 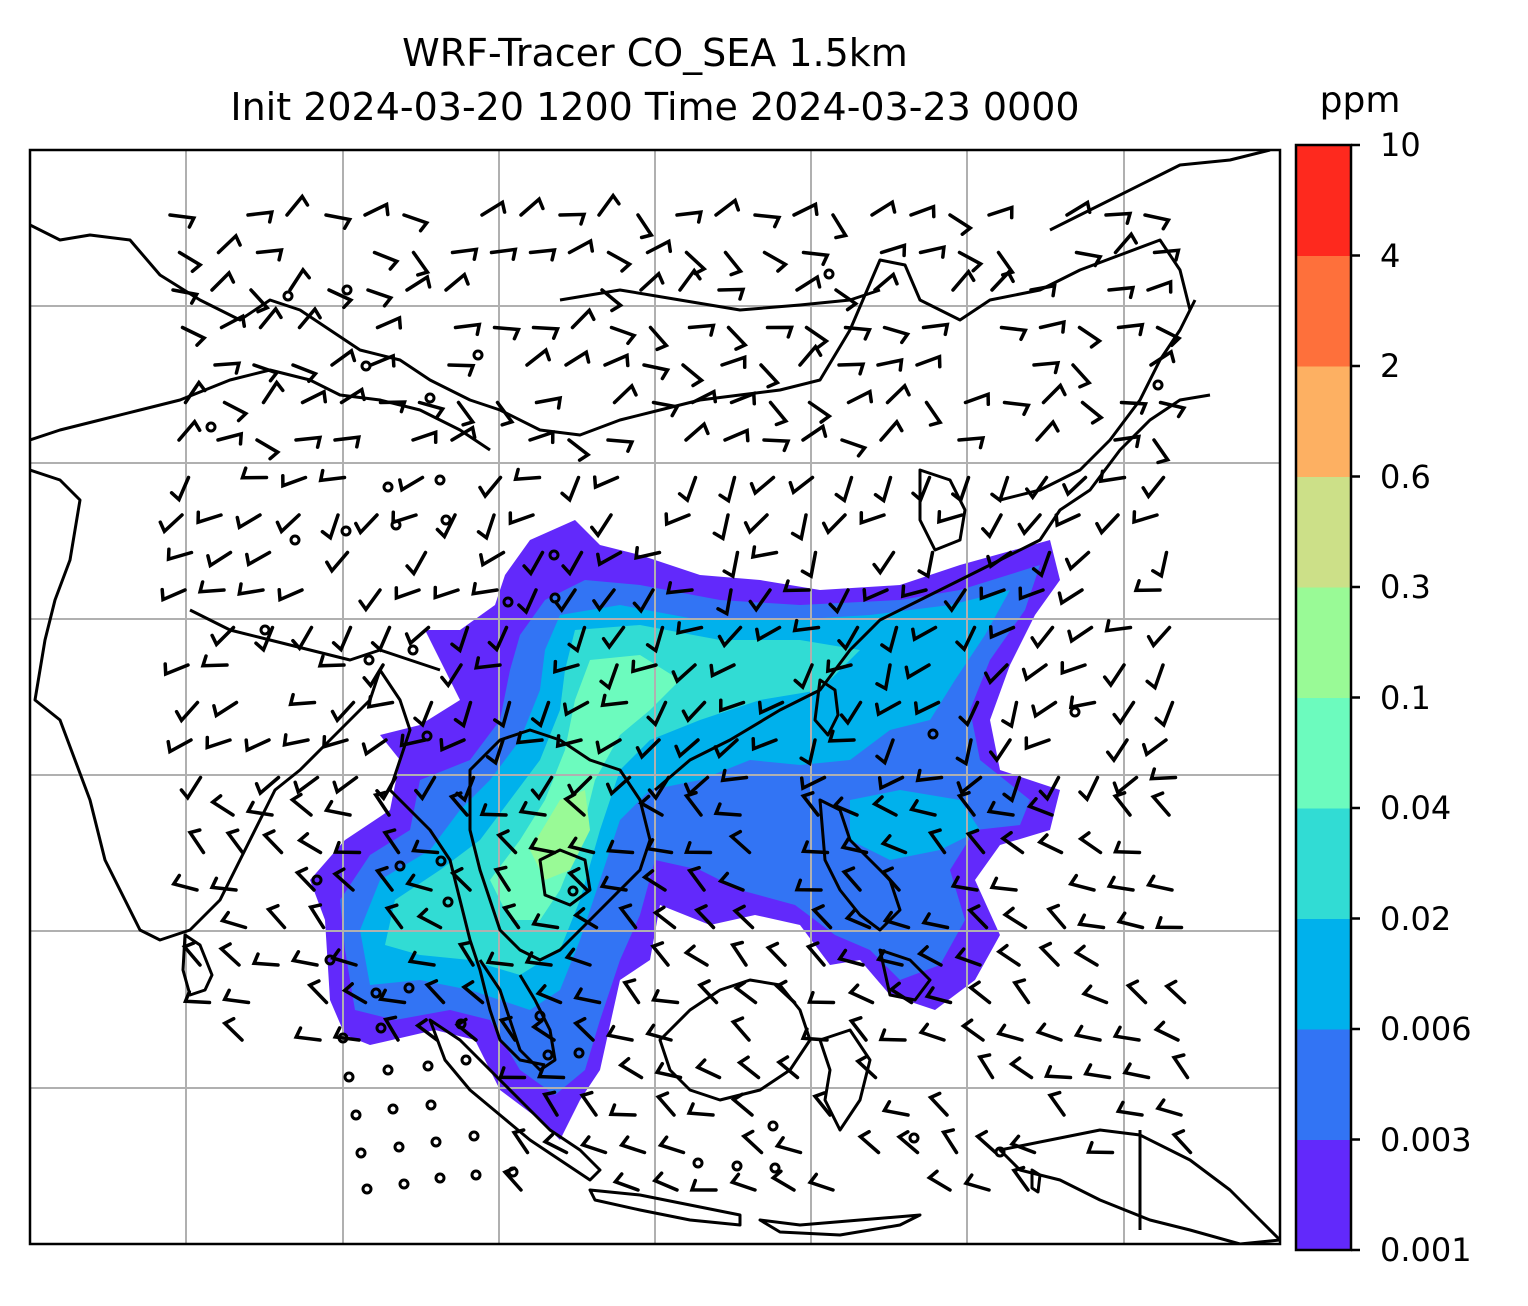 What do you see at coordinates (1405, 476) in the screenshot?
I see `colorbar-tick-label: 0.6` at bounding box center [1405, 476].